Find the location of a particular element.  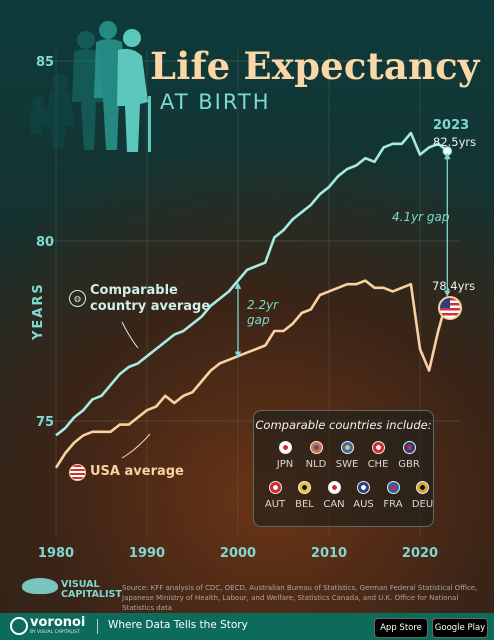

visual-capitalist-logo-icon is located at coordinates (40, 586).